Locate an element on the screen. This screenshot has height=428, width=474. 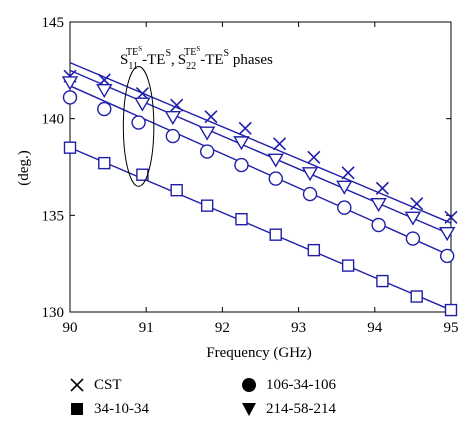
legend-item-214-58-214: 214-58-214 is located at coordinates (288, 409).